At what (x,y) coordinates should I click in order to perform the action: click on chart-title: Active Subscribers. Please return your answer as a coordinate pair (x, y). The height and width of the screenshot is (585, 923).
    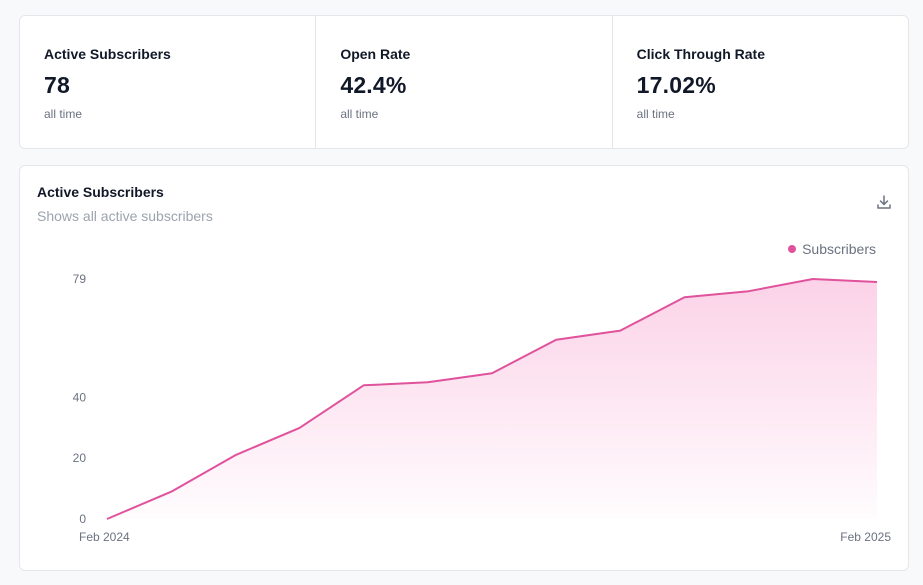
    Looking at the image, I should click on (100, 192).